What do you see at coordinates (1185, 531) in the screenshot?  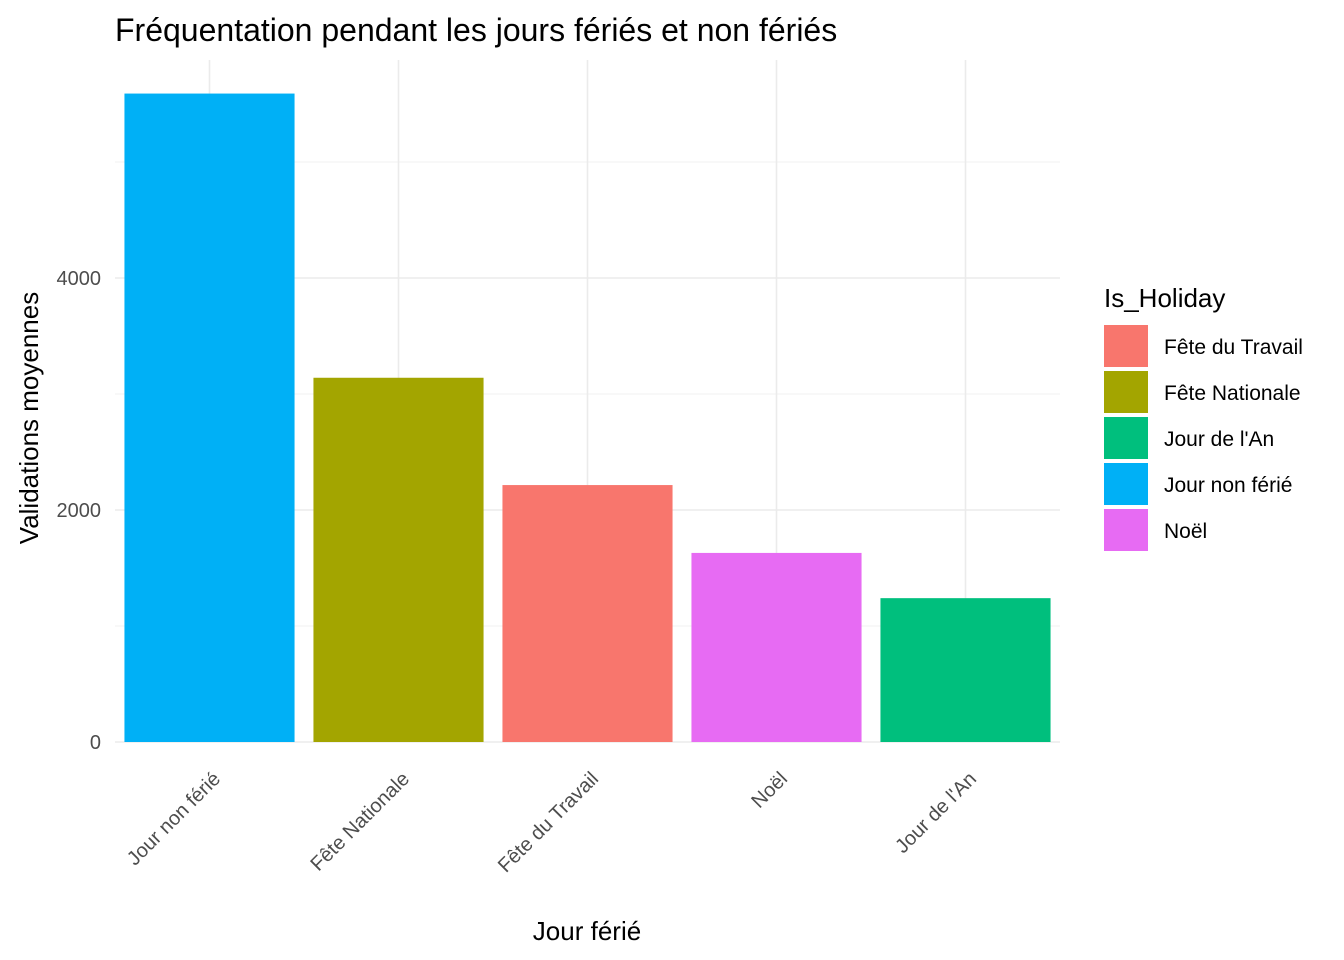 I see `legend-label-4: Noël` at bounding box center [1185, 531].